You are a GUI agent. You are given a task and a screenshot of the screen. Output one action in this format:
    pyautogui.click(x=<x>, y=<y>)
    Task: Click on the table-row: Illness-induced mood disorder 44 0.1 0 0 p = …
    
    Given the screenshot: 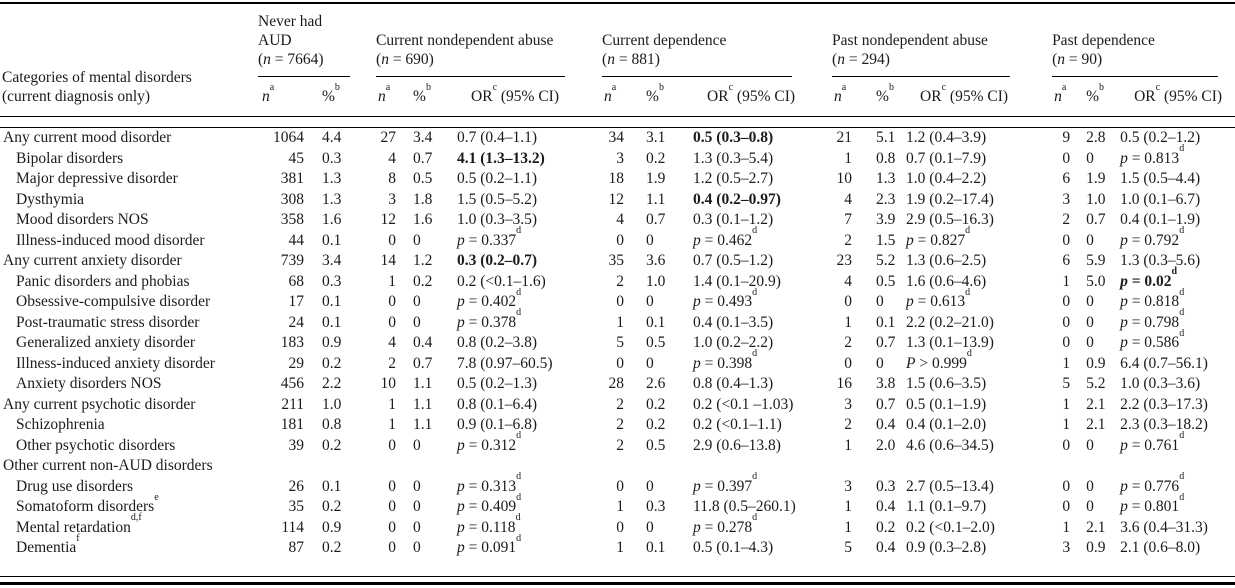 What is the action you would take?
    pyautogui.click(x=617, y=239)
    